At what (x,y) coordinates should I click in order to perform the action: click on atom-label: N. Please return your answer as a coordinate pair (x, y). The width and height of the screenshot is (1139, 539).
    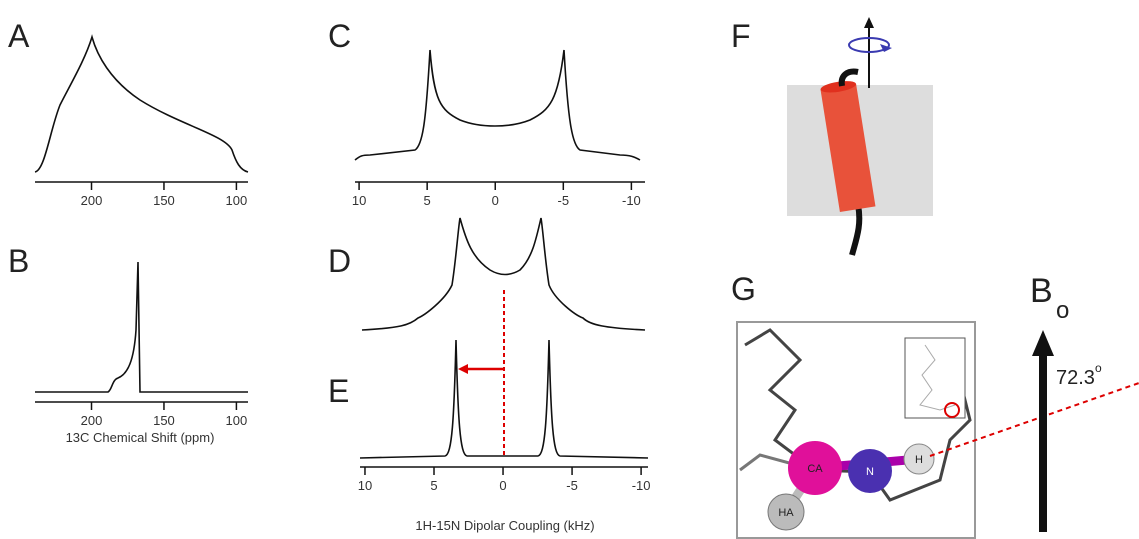
    Looking at the image, I should click on (870, 472).